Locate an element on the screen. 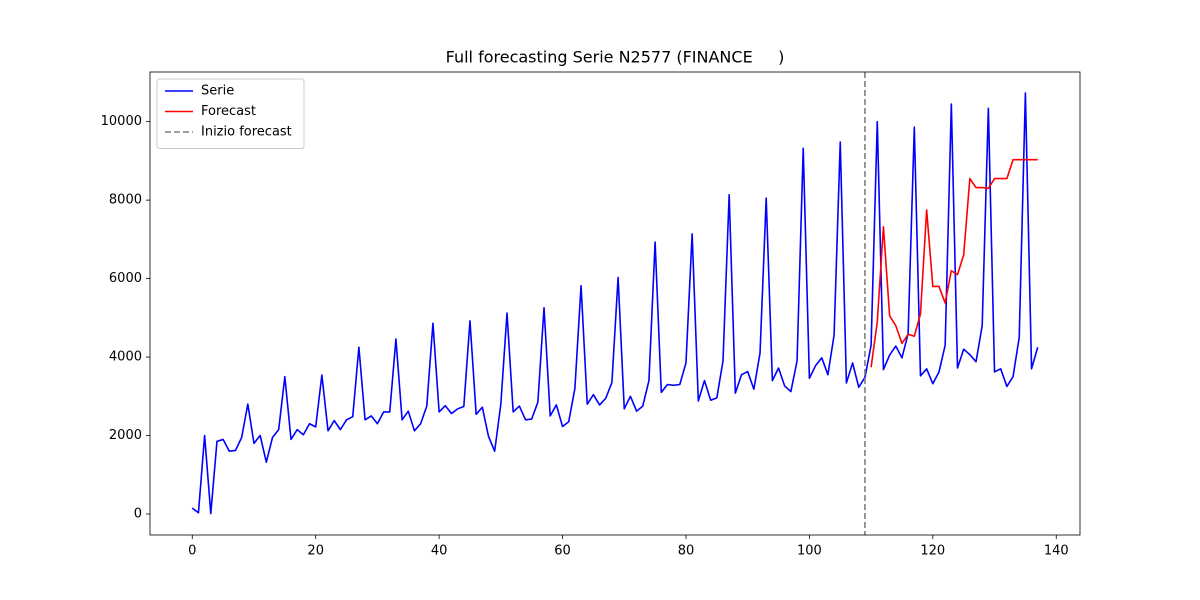  y-tick-label: 0 is located at coordinates (138, 513).